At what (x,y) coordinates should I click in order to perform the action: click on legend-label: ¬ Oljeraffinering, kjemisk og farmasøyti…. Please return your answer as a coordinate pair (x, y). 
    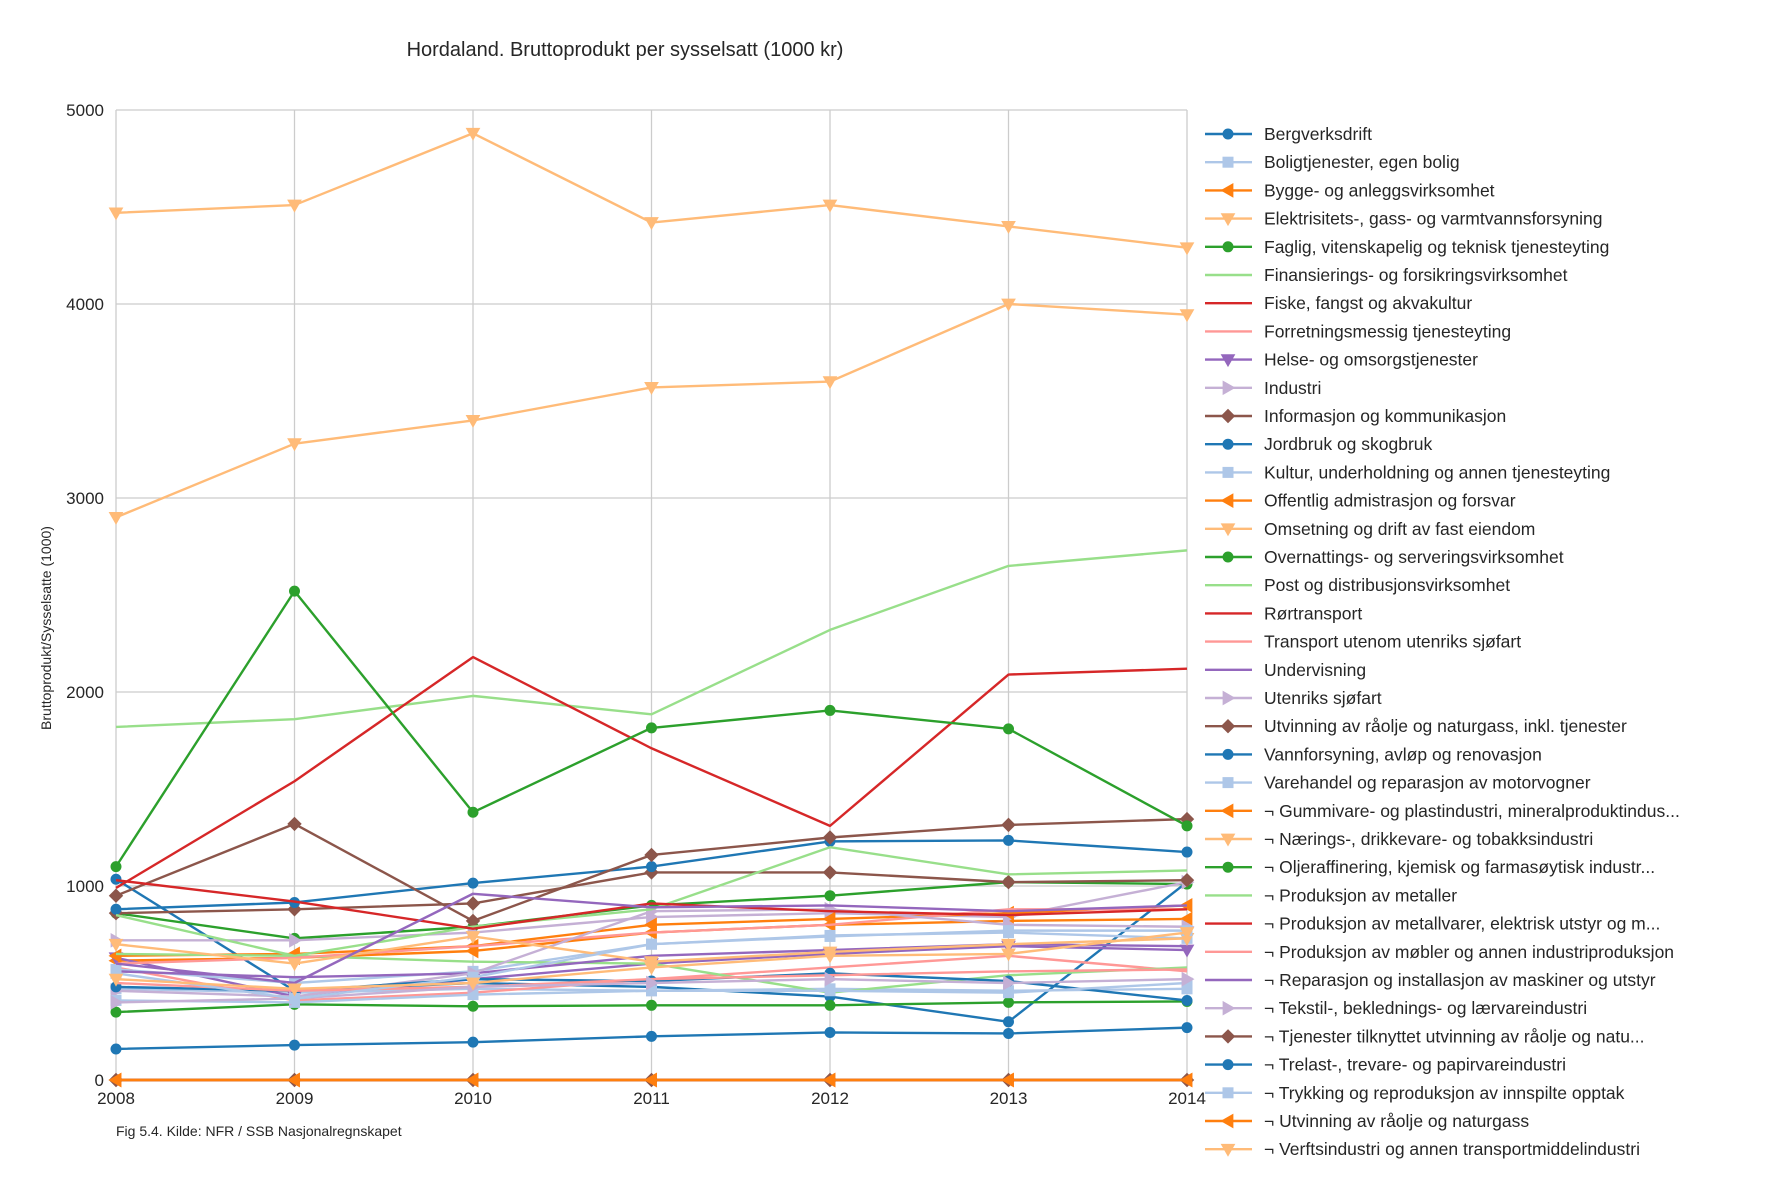
    Looking at the image, I should click on (1459, 867).